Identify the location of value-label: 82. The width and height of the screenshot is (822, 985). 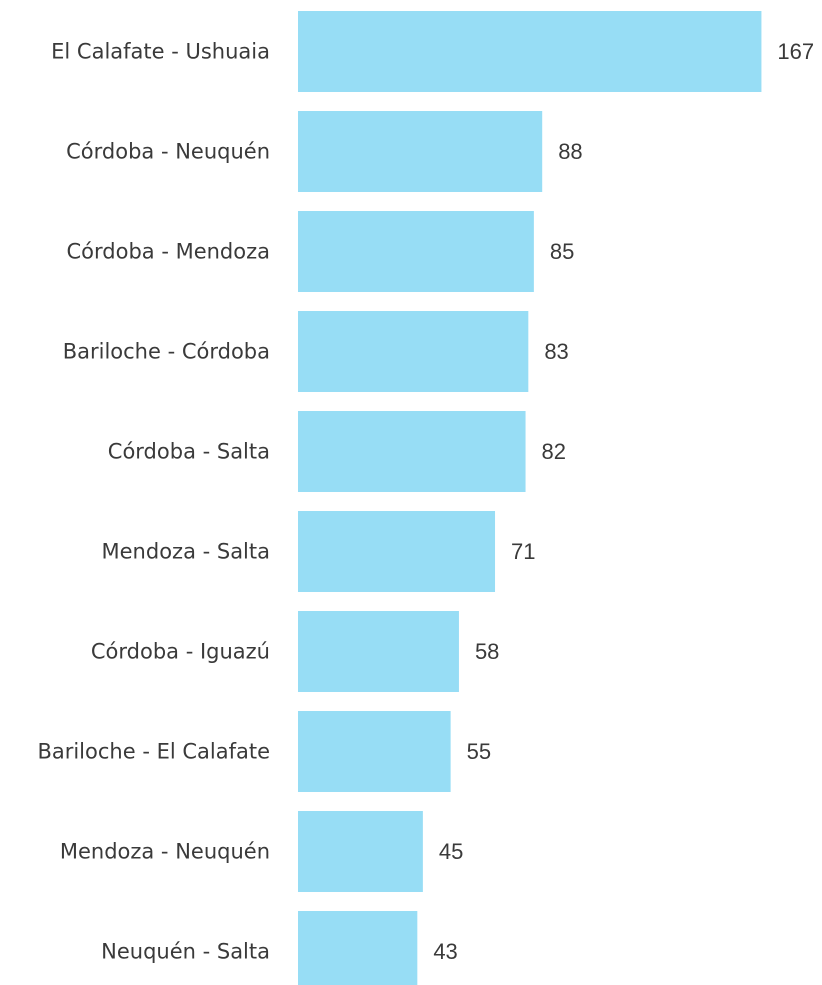
(554, 451).